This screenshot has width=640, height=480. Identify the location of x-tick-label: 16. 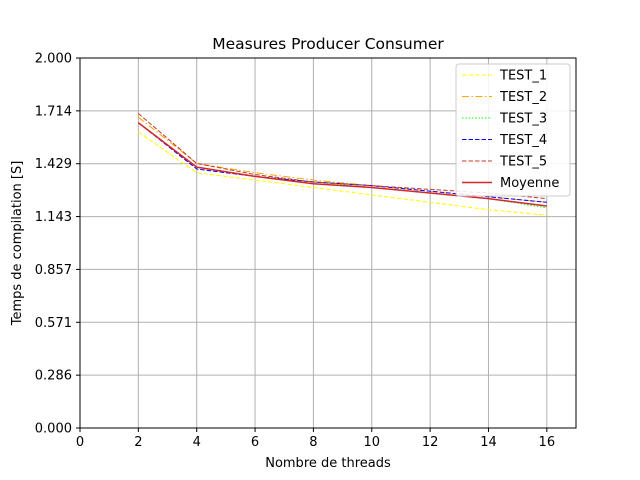
(547, 442).